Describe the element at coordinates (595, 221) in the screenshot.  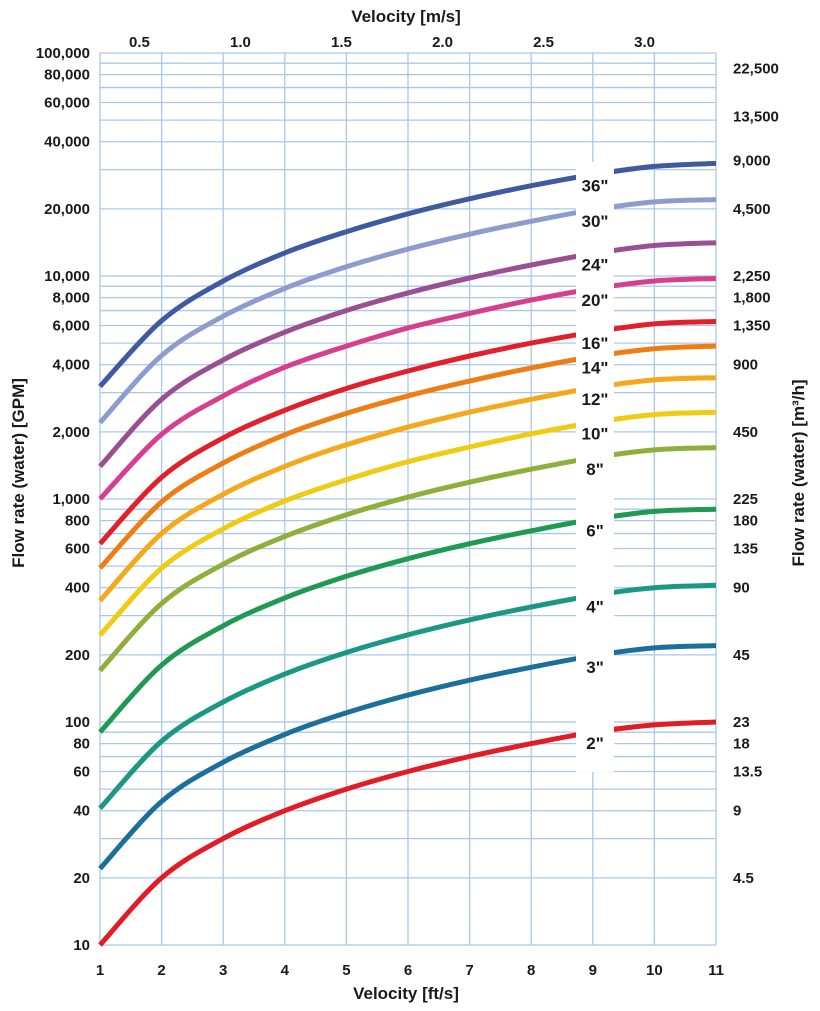
I see `series-label: 30"` at that location.